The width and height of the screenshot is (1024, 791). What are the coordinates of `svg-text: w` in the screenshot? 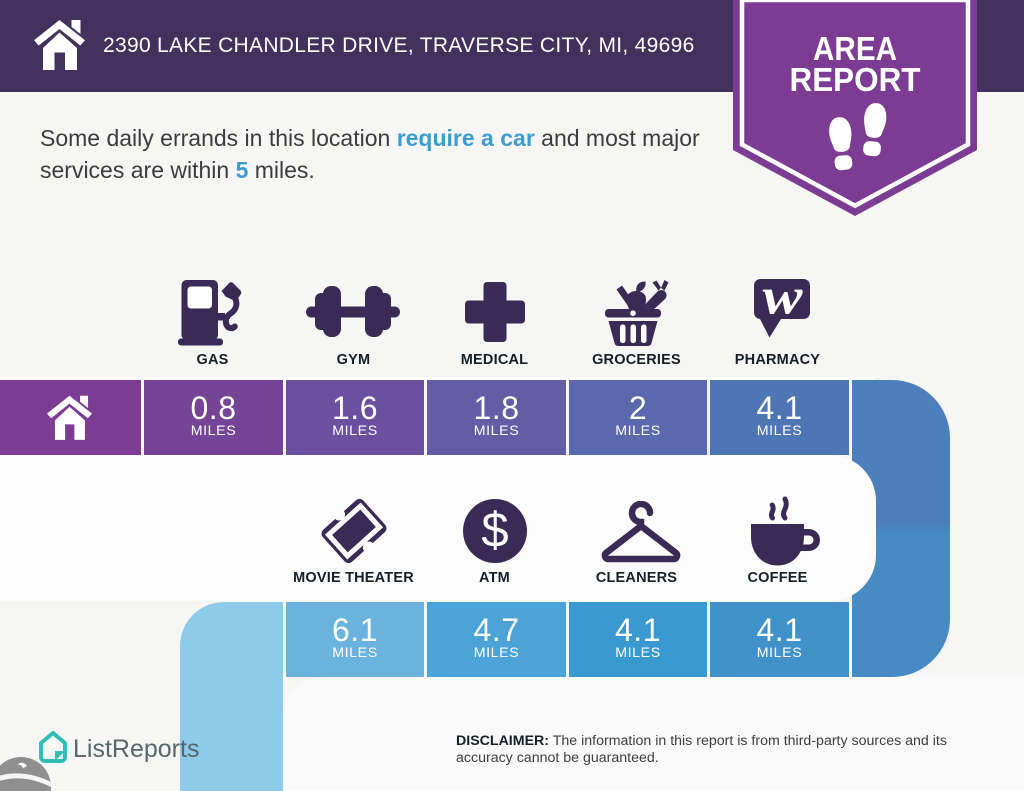 It's located at (783, 302).